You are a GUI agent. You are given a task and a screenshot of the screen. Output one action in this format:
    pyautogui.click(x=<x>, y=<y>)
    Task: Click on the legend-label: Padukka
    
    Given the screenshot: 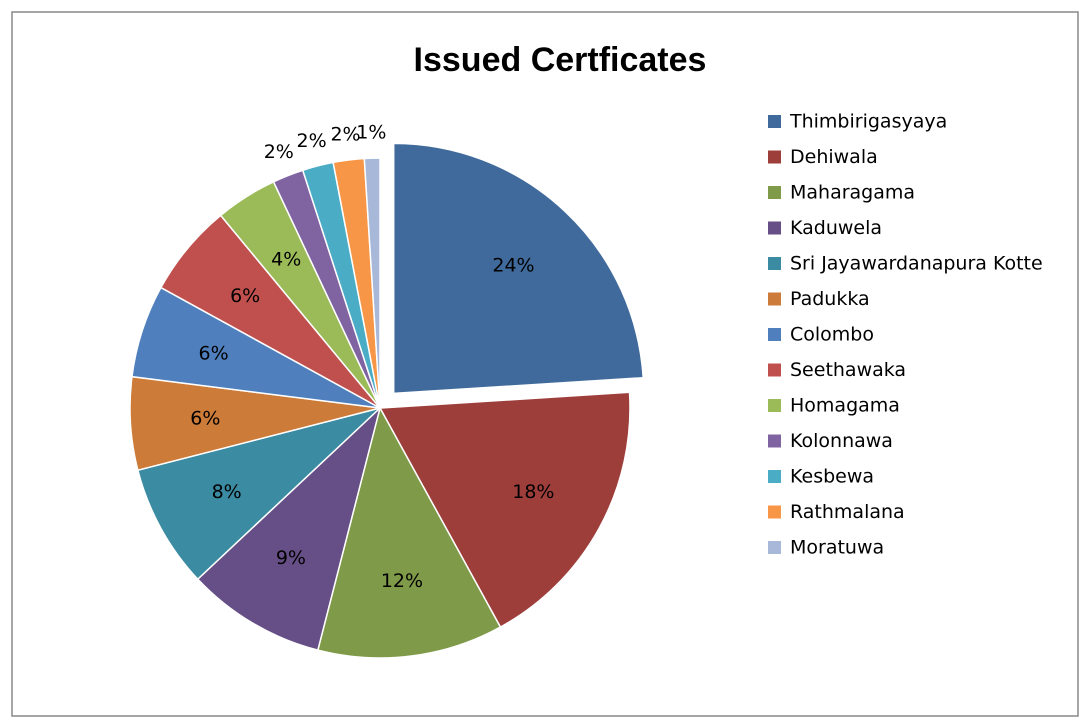 What is the action you would take?
    pyautogui.click(x=830, y=299)
    